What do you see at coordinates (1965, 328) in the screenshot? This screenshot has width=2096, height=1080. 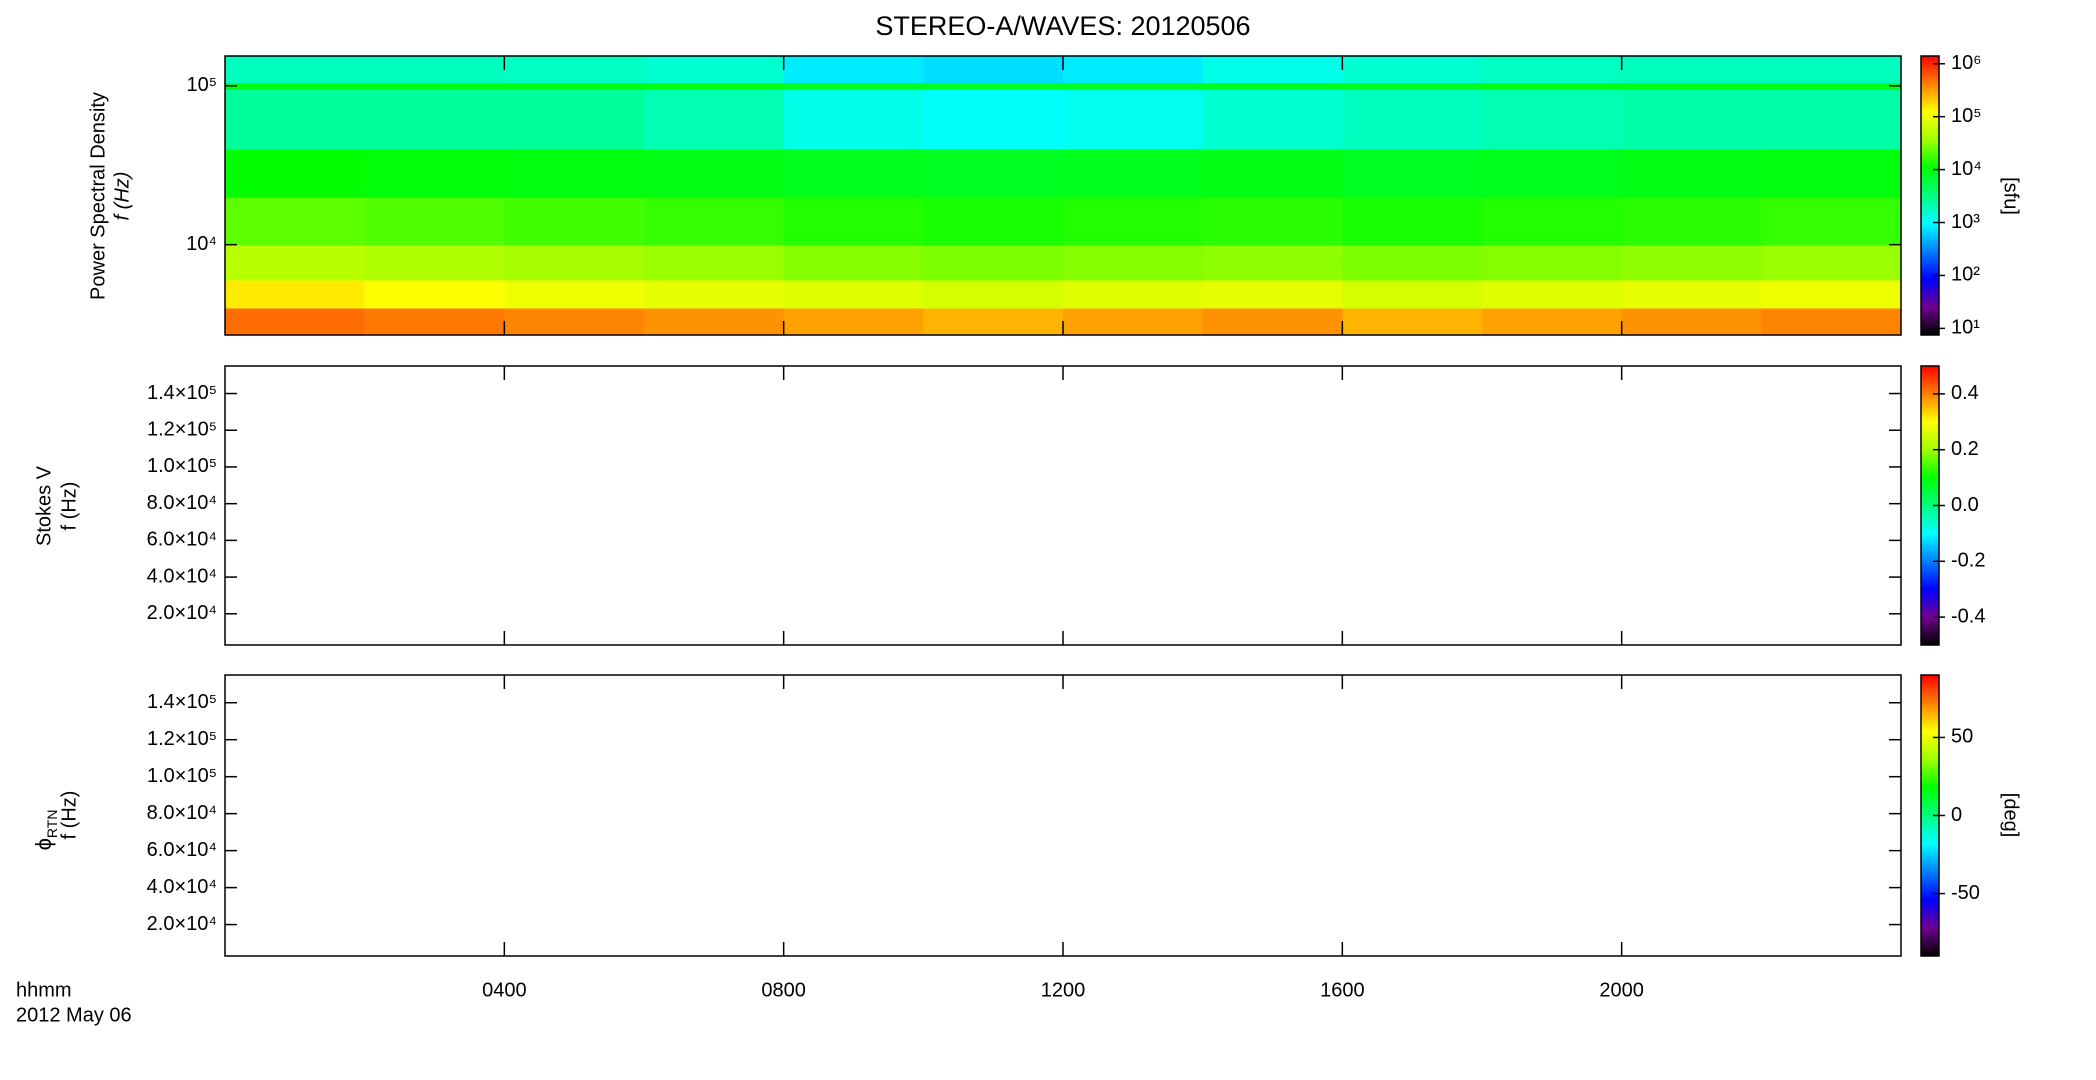 I see `colorbar-tick-label: 10¹` at bounding box center [1965, 328].